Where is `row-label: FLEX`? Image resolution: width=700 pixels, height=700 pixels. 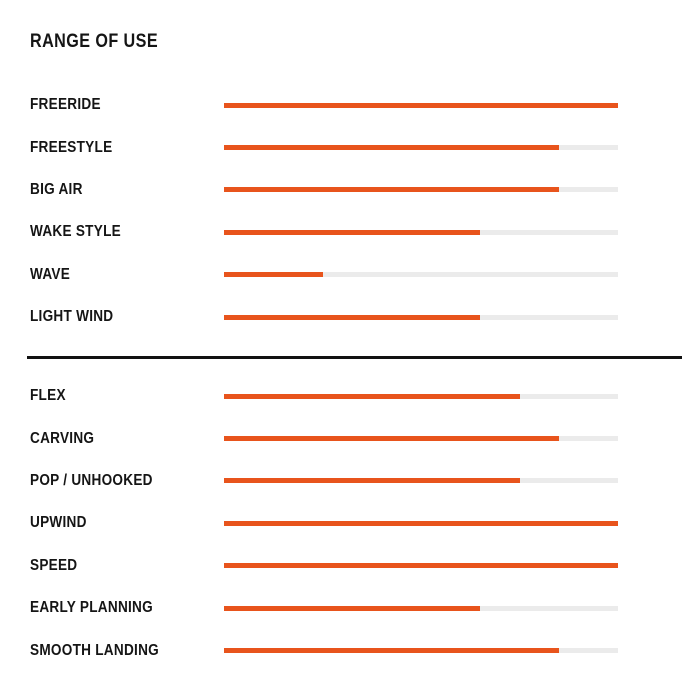
row-label: FLEX is located at coordinates (48, 396).